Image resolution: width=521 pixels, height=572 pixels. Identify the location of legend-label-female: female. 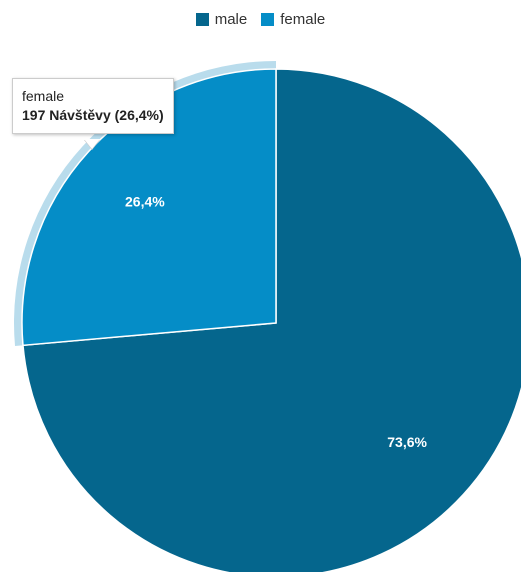
(303, 19).